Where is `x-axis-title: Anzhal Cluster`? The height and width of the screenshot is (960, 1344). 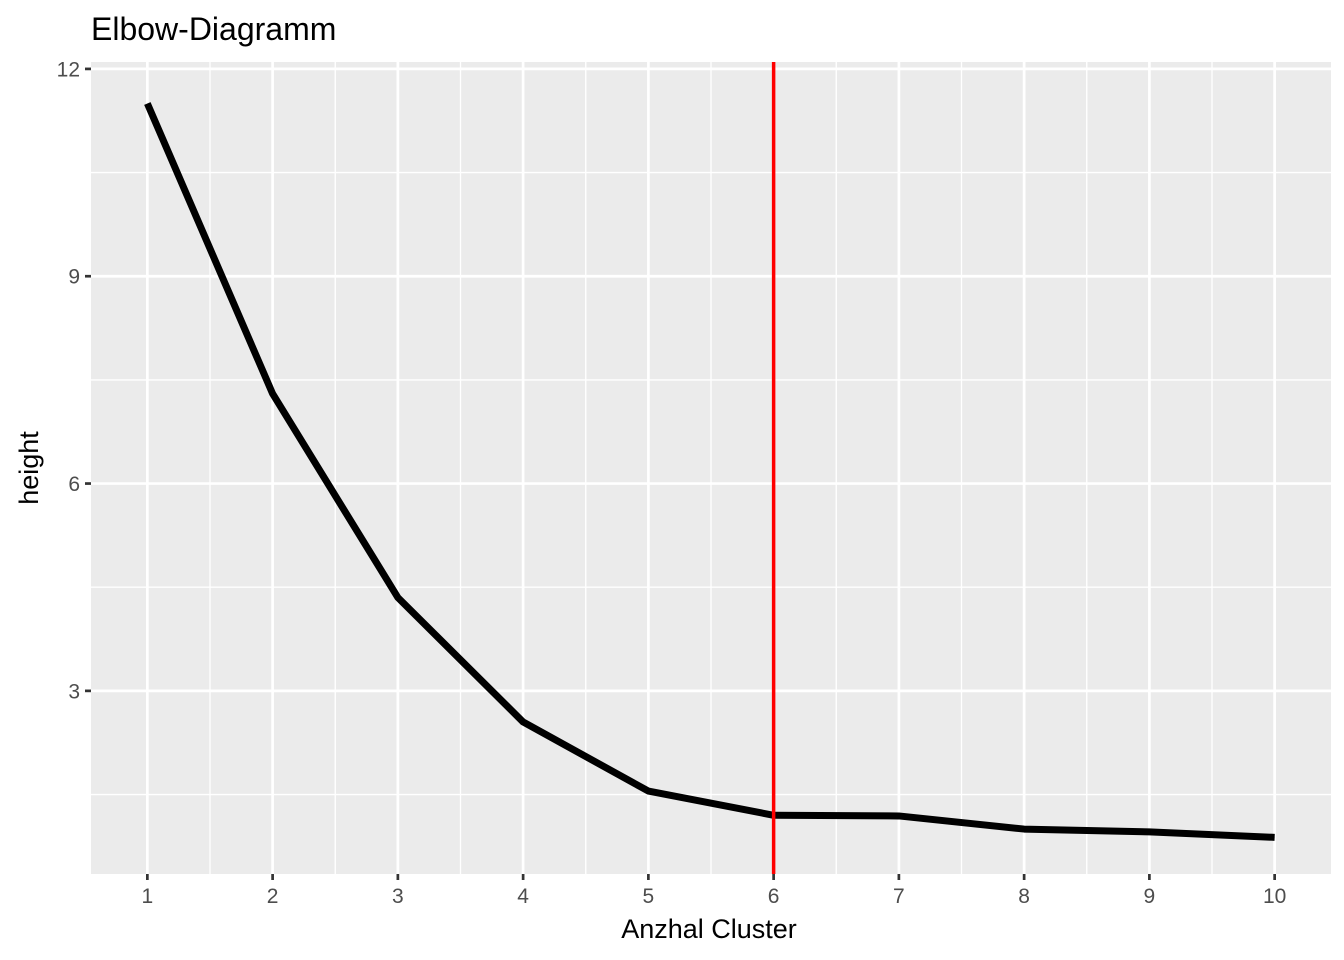 x-axis-title: Anzhal Cluster is located at coordinates (709, 929).